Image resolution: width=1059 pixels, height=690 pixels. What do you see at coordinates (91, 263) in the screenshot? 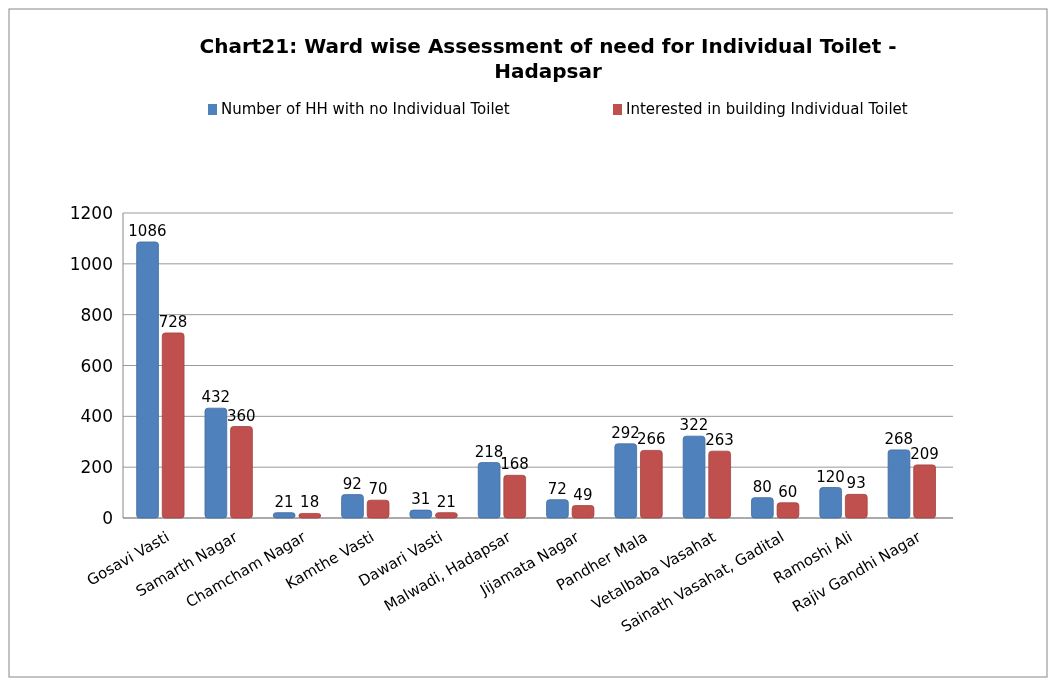
I see `y-tick-label: 1000` at bounding box center [91, 263].